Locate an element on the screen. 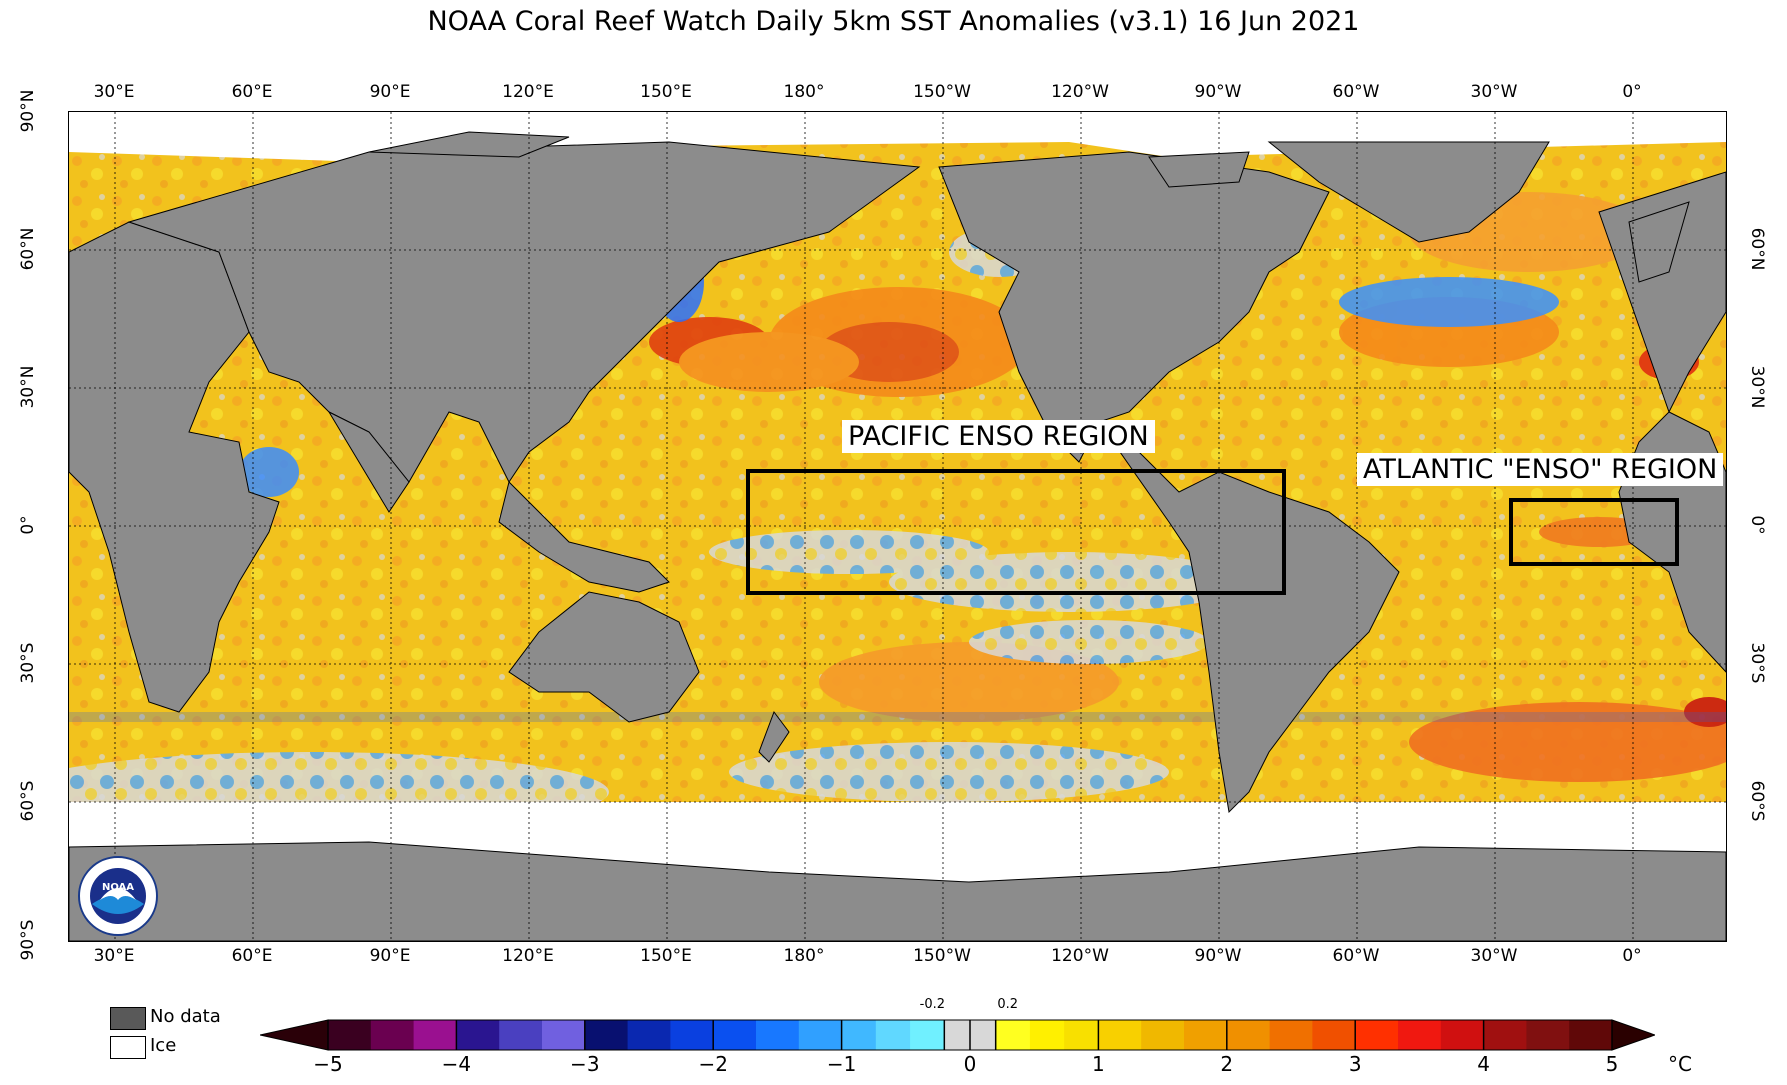 This screenshot has width=1787, height=1085. lon-label-top: 60°W is located at coordinates (1356, 92).